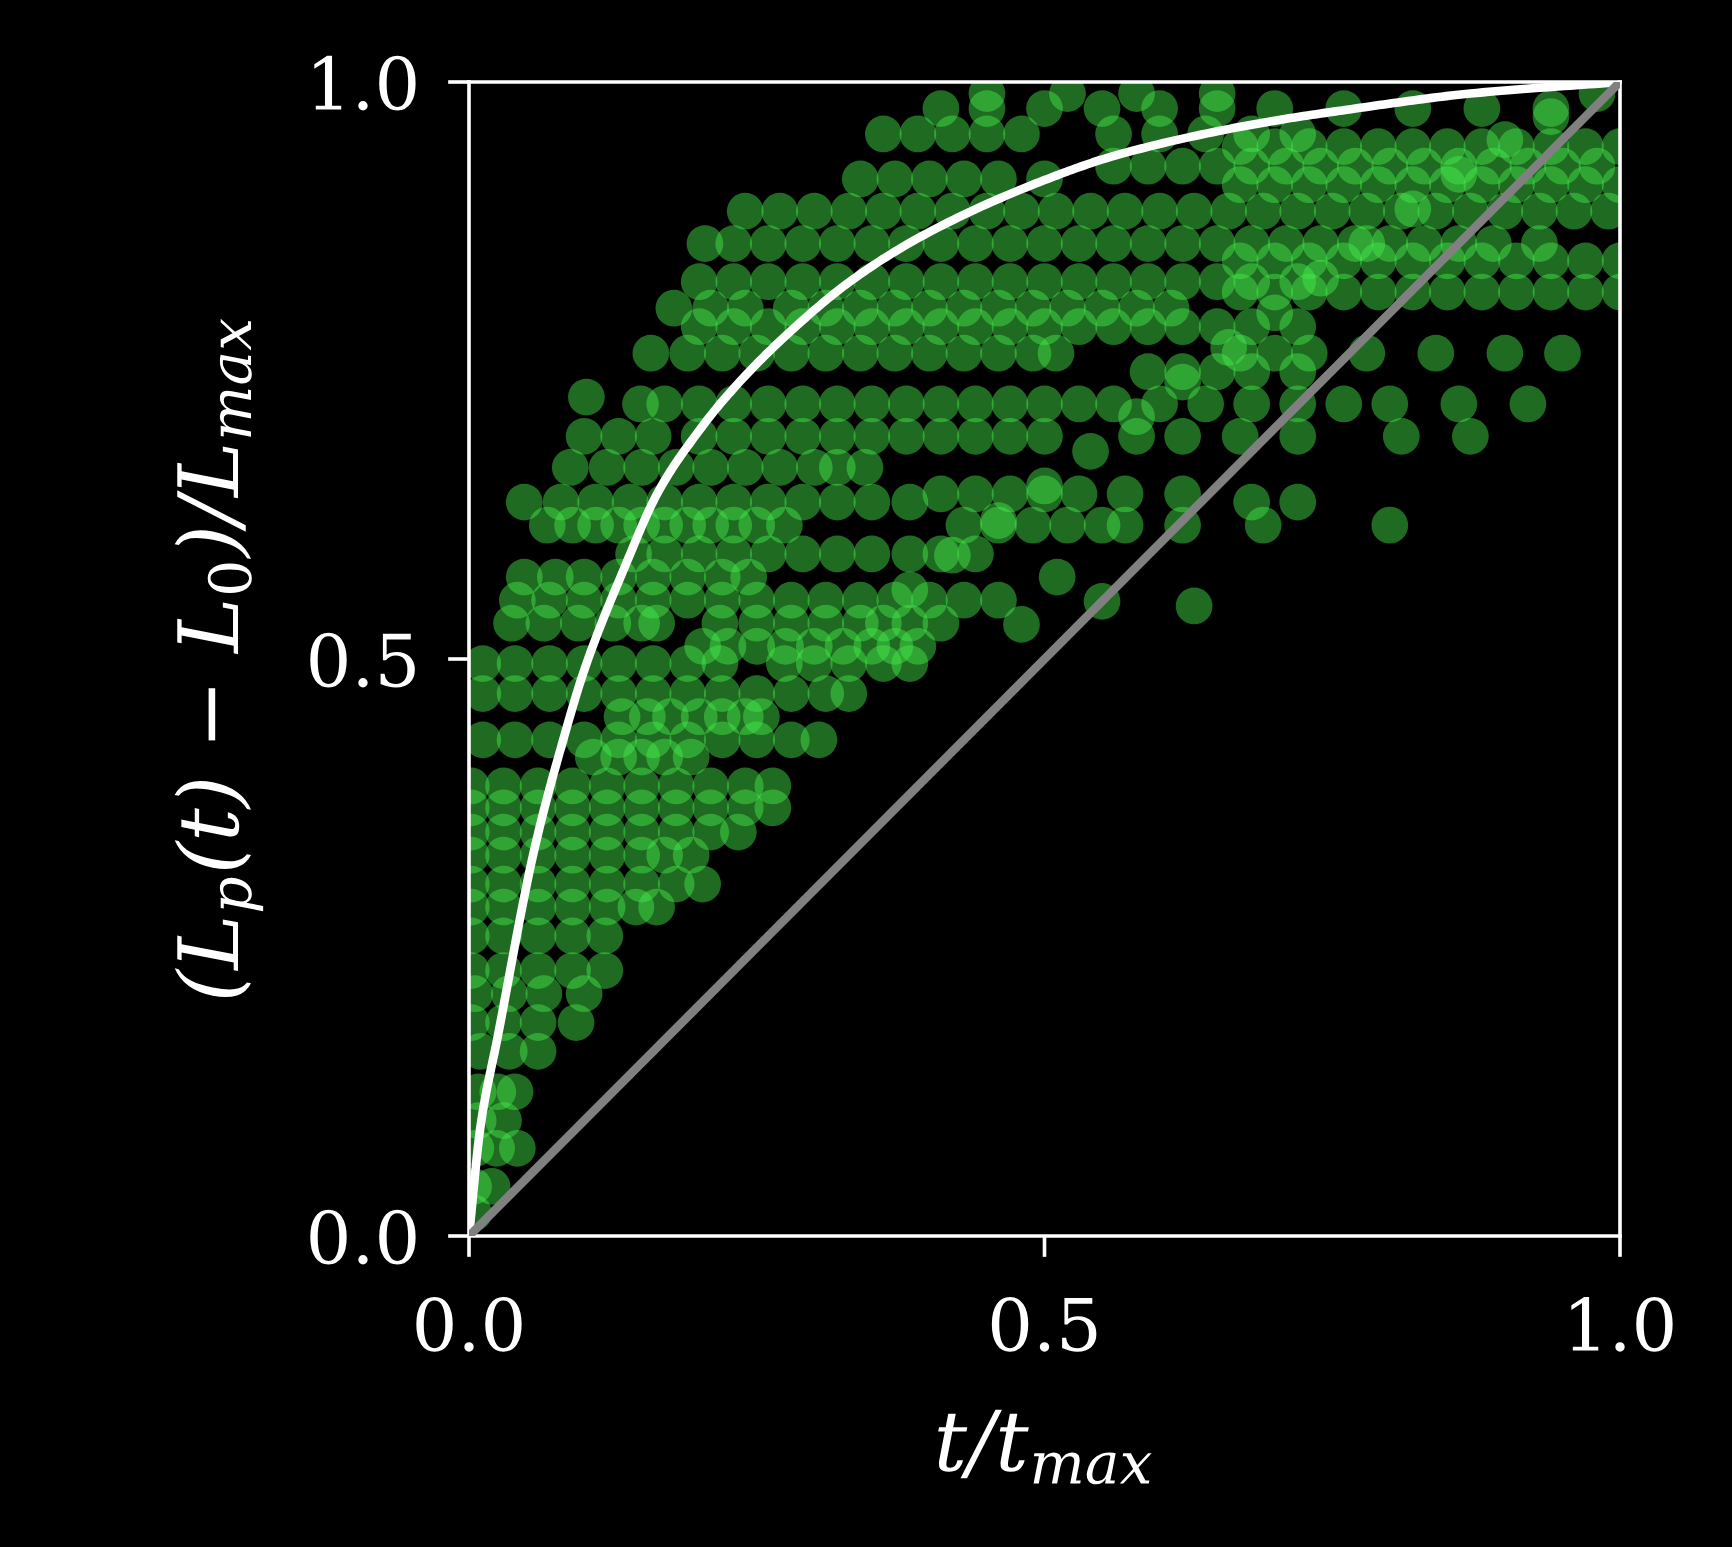  I want to click on x-tick-label: 0.0, so click(469, 1324).